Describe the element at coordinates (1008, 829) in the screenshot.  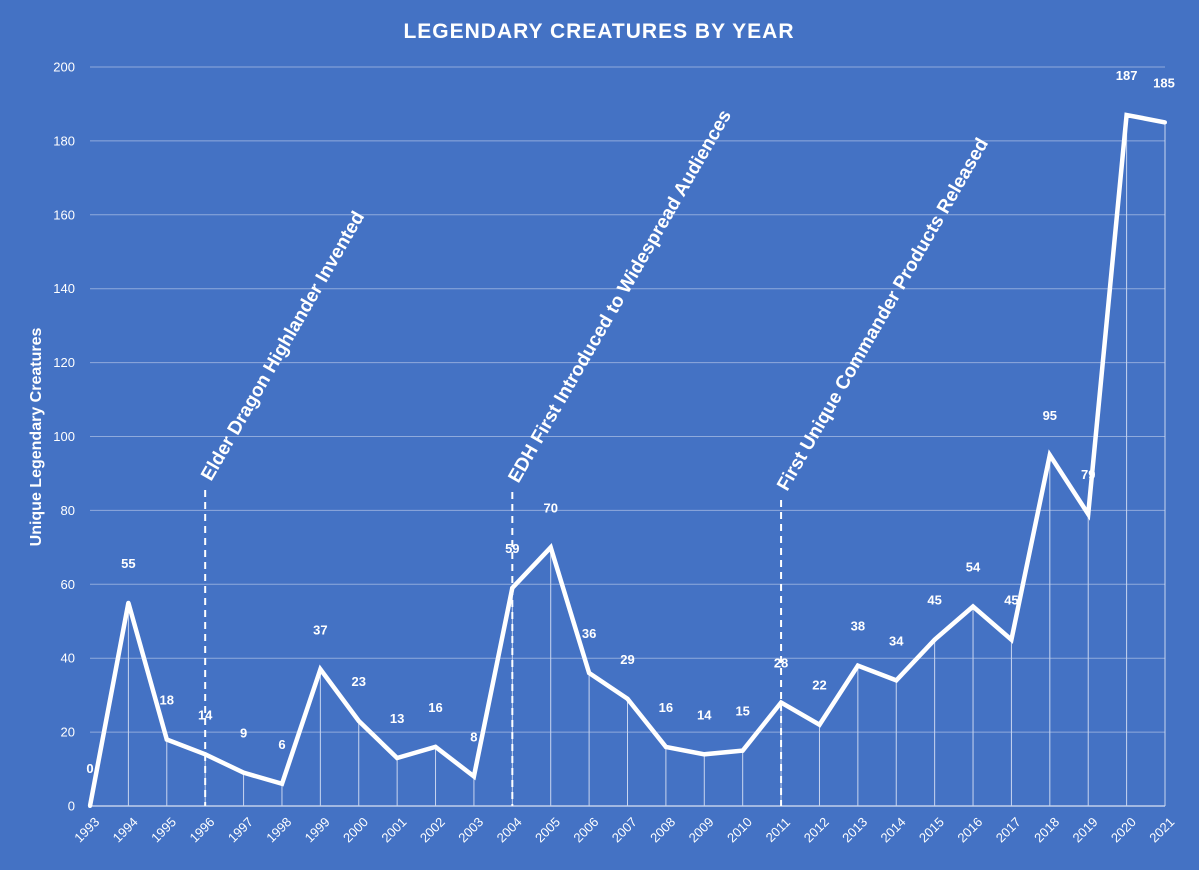
I see `x-tick-label: 2017` at that location.